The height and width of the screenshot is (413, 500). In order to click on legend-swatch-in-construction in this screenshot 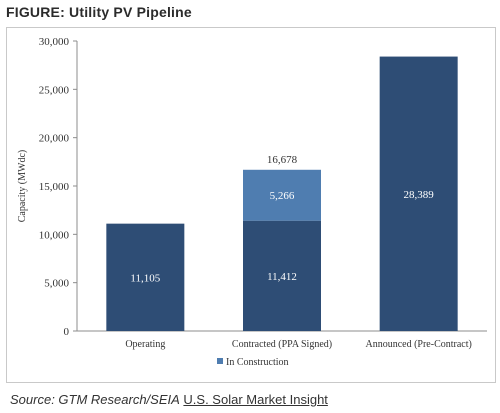, I will do `click(220, 361)`.